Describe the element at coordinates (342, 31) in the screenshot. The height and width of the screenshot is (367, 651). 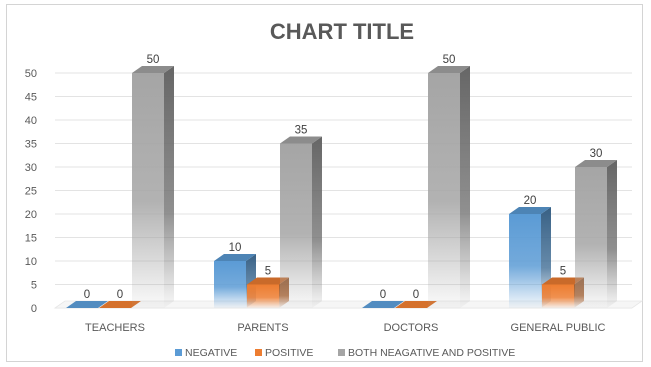
I see `chart-title: CHART TITLE` at that location.